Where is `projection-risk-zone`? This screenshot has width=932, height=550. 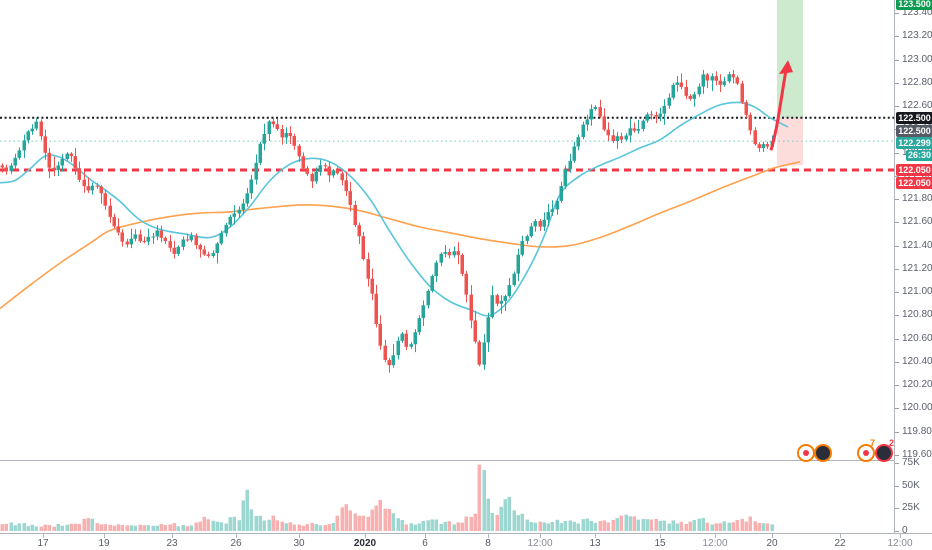
projection-risk-zone is located at coordinates (790, 141).